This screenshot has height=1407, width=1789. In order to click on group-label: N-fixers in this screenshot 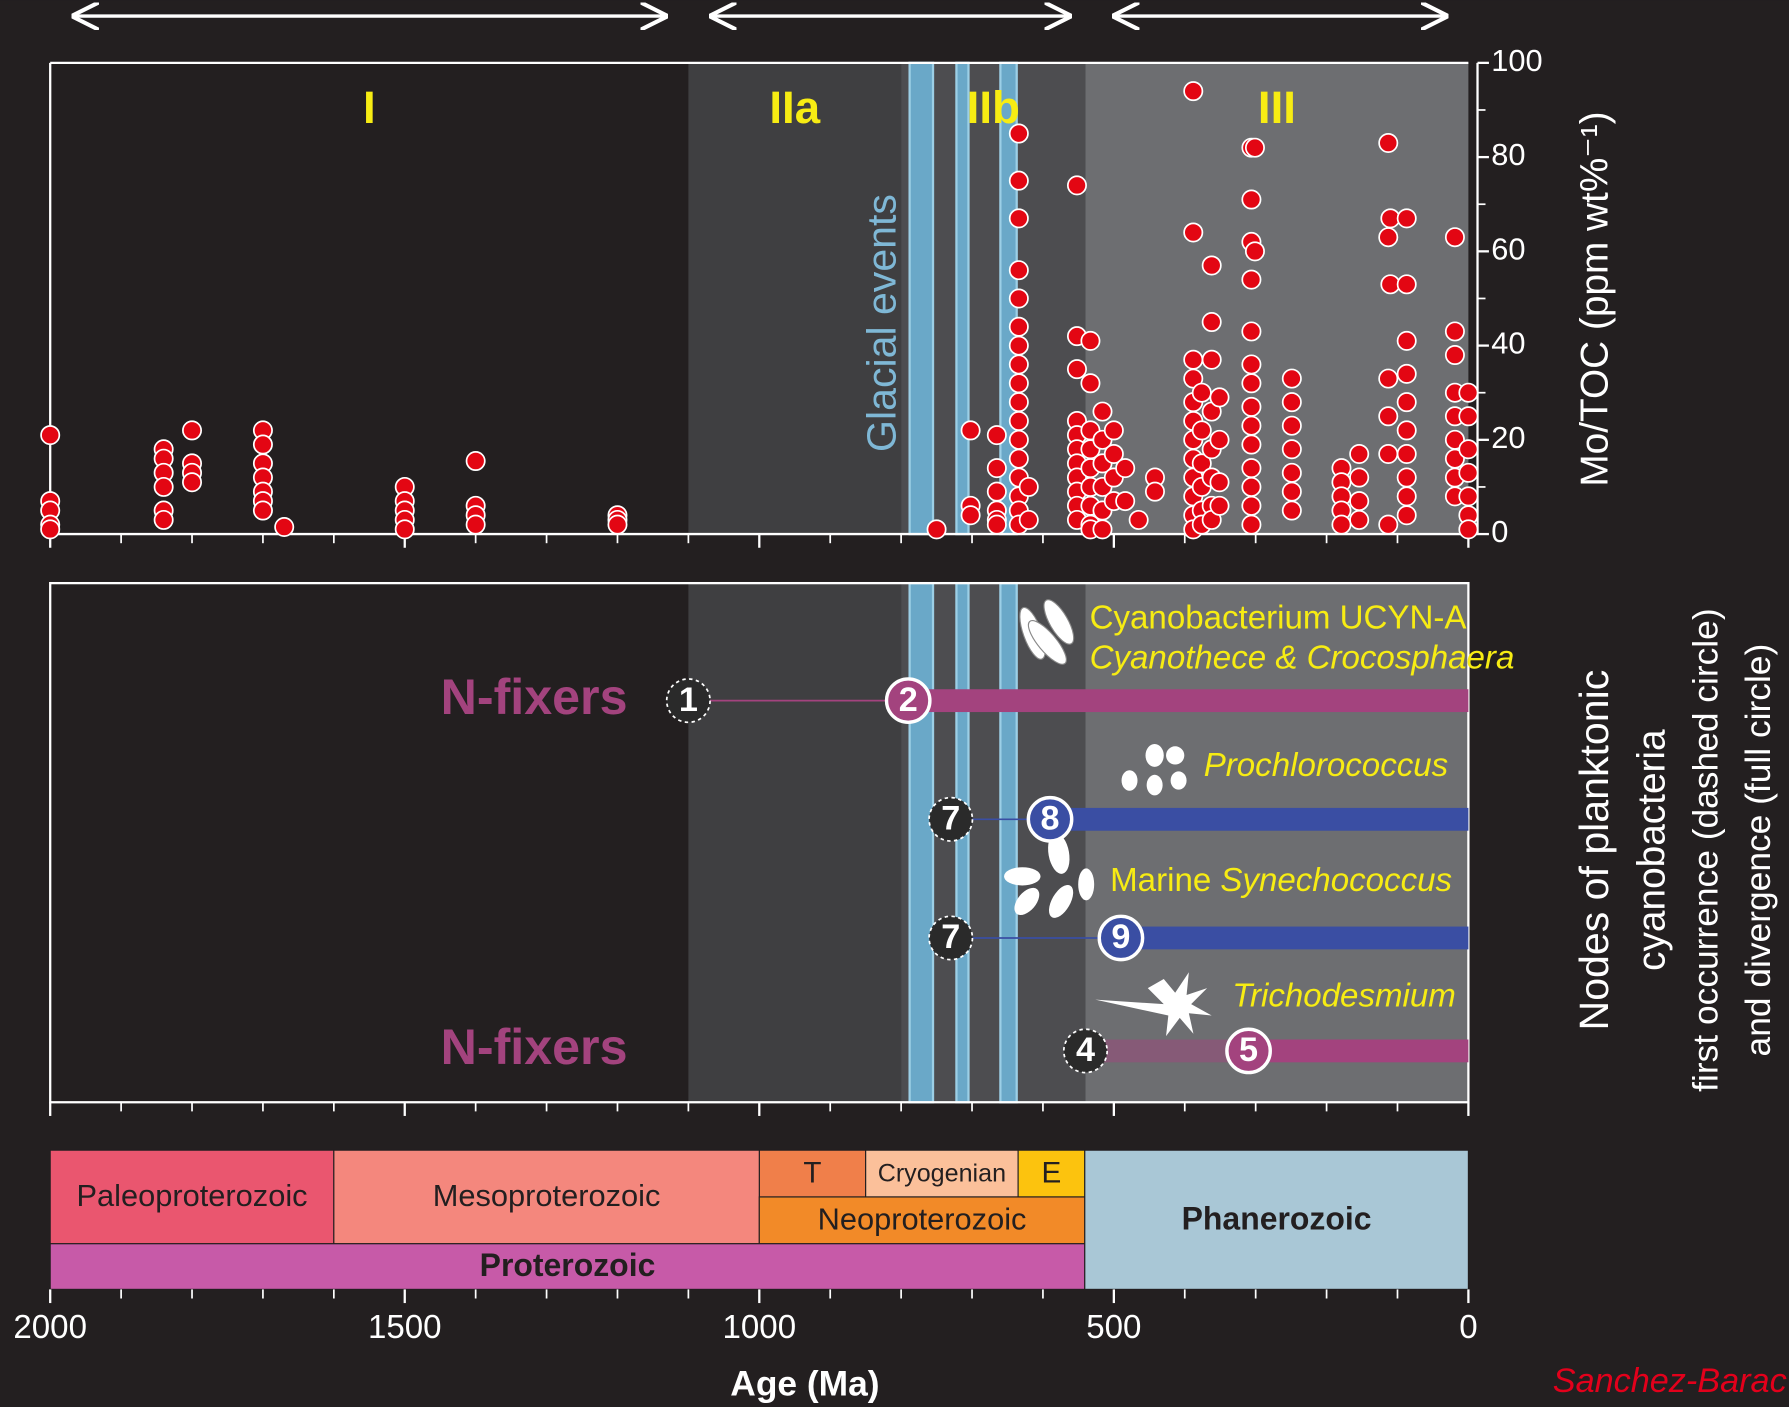, I will do `click(534, 1047)`.